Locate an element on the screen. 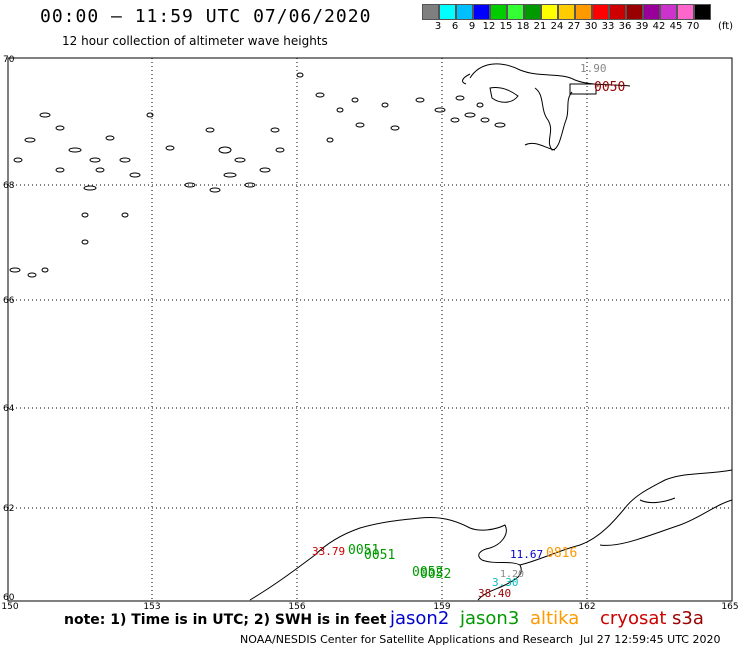  scale-tick-label: 42 is located at coordinates (659, 26).